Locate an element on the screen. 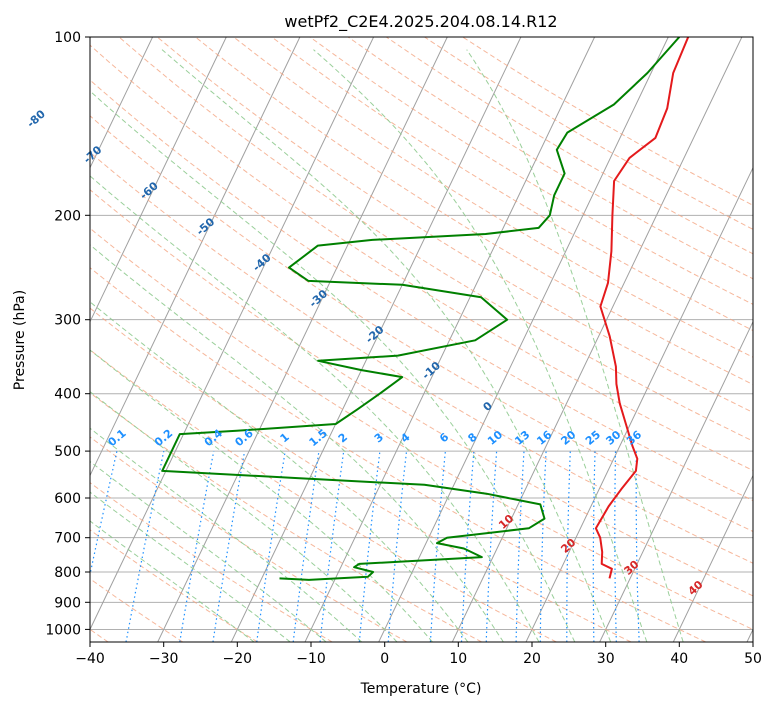 The height and width of the screenshot is (708, 775). temperature-profile-line is located at coordinates (642, 308).